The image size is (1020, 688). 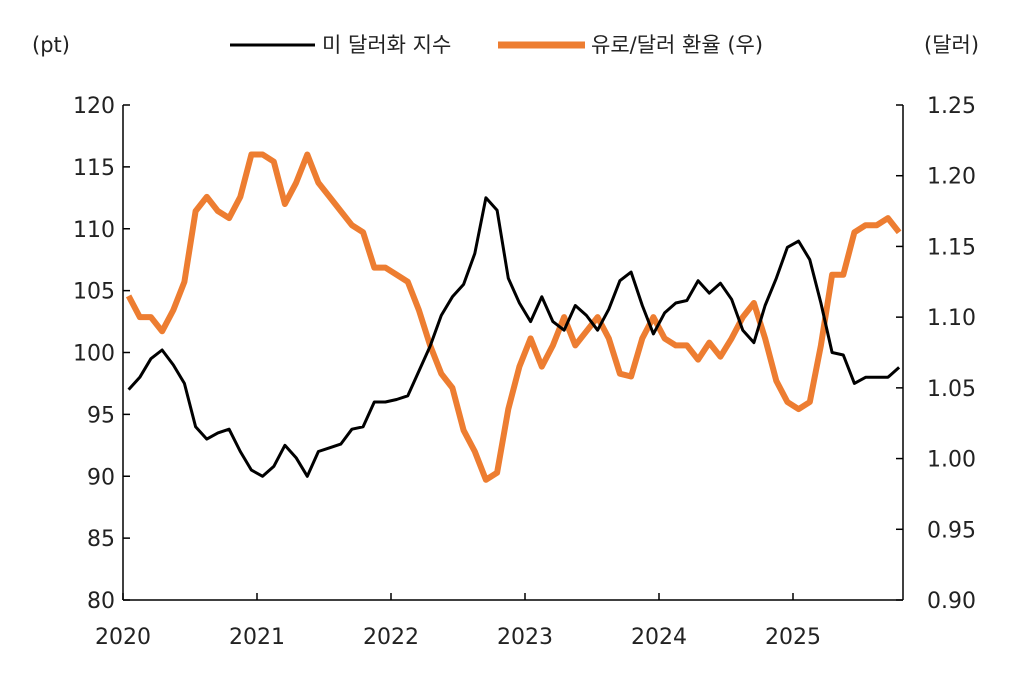 I want to click on x-tick-label: 2024, so click(x=659, y=637).